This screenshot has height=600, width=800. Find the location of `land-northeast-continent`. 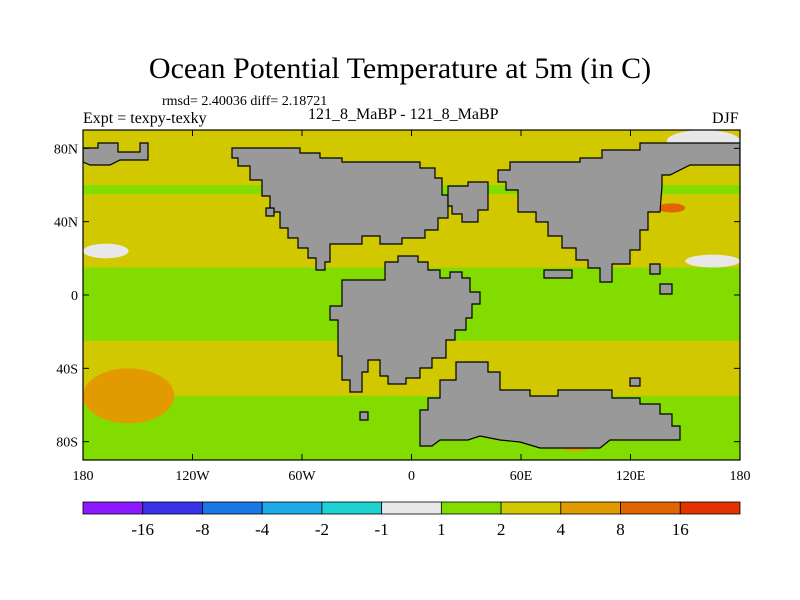

land-northeast-continent is located at coordinates (618, 212).